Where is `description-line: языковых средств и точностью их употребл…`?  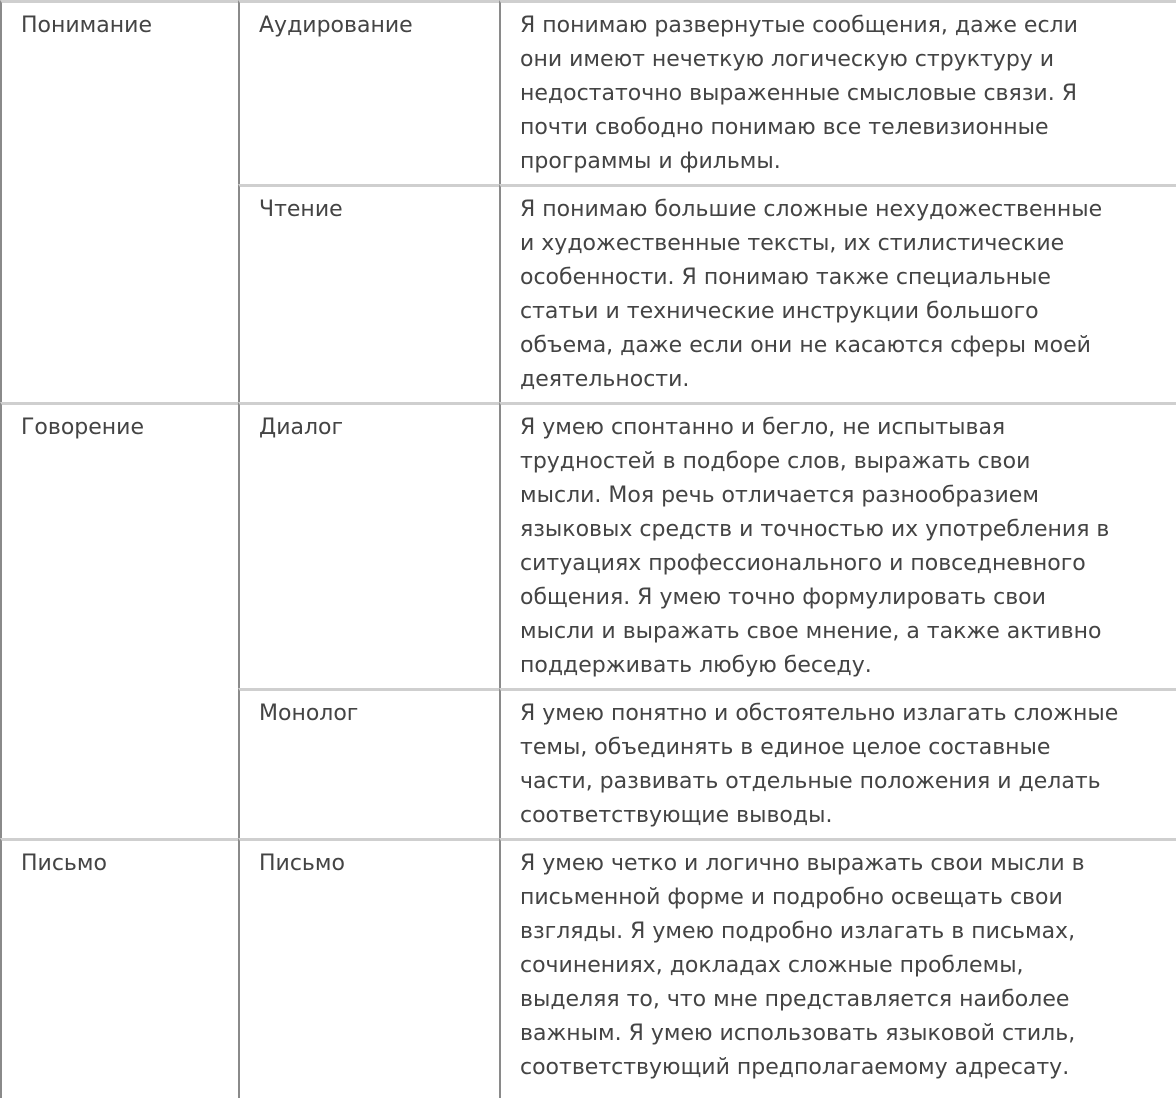 description-line: языковых средств и точностью их употребл… is located at coordinates (815, 529).